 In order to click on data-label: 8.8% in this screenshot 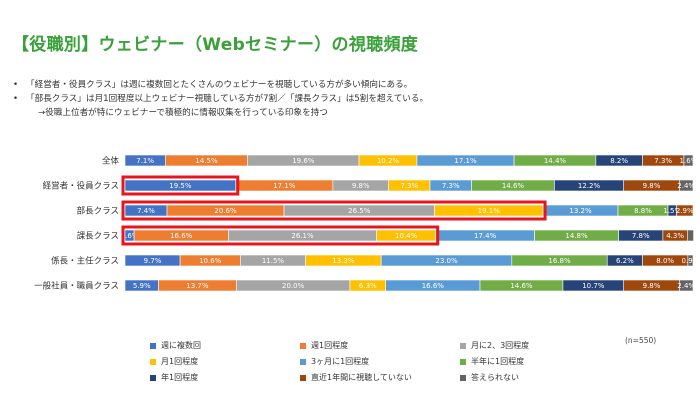, I will do `click(643, 211)`.